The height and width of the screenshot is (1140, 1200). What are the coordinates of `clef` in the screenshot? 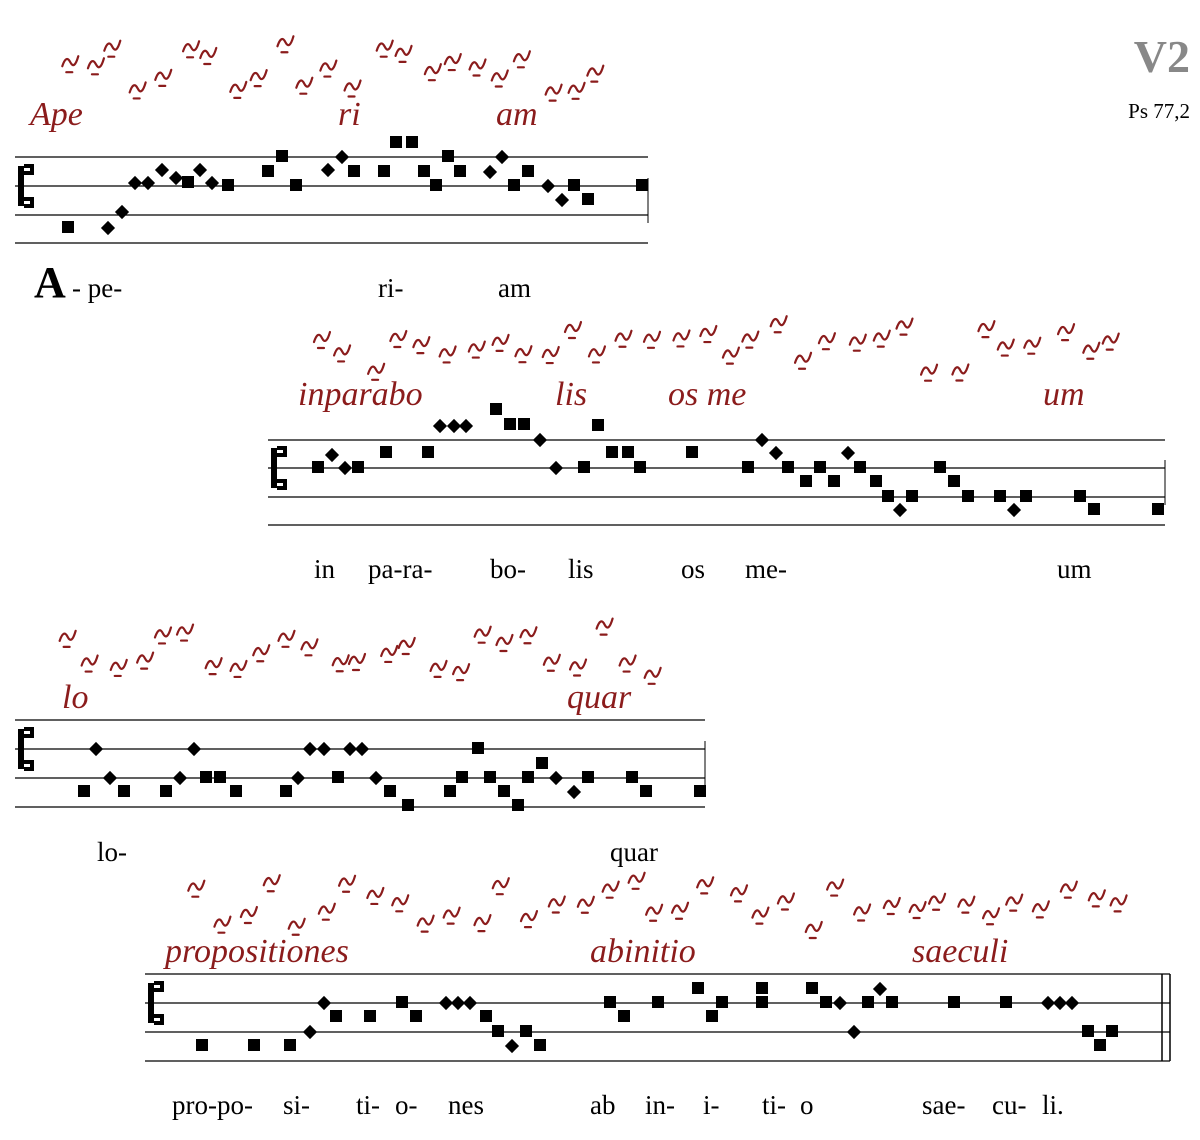 It's located at (274, 468).